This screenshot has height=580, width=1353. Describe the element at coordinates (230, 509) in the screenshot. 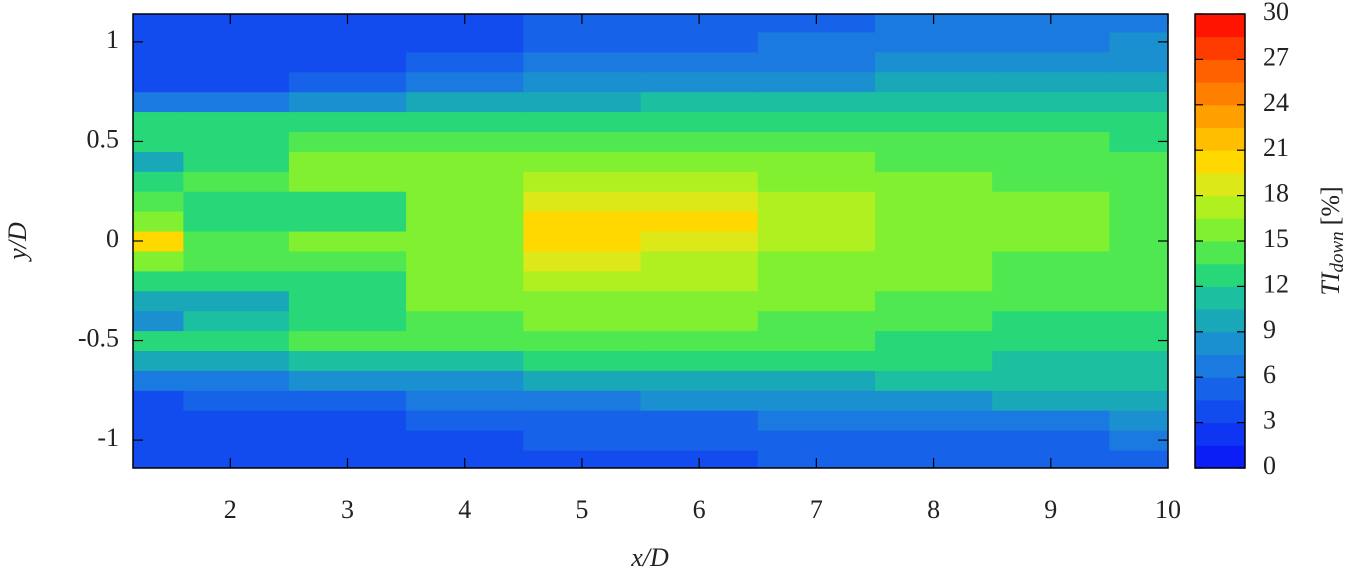

I see `x-tick-label: 2` at that location.